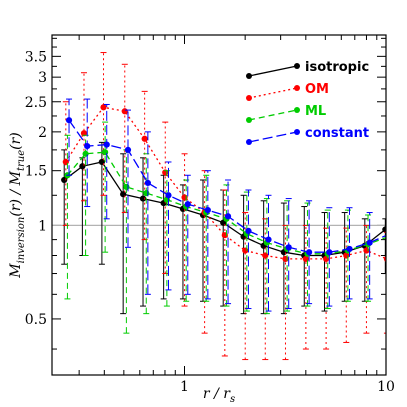 The height and width of the screenshot is (407, 407). Describe the element at coordinates (184, 387) in the screenshot. I see `x-tick-label: 1` at that location.